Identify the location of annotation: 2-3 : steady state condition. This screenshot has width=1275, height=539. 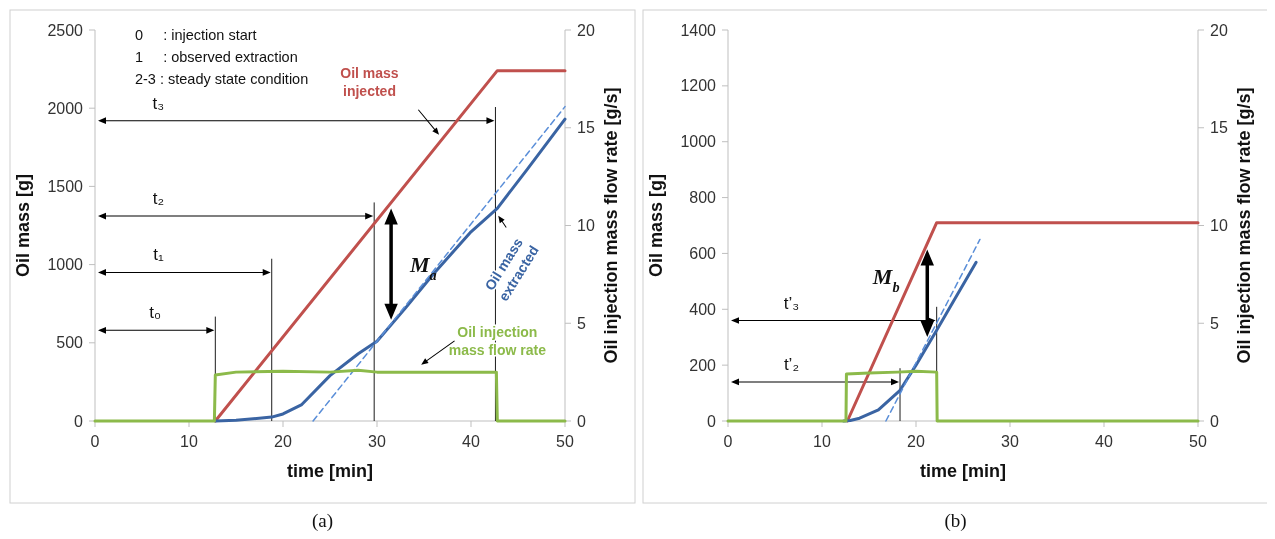
(221, 79).